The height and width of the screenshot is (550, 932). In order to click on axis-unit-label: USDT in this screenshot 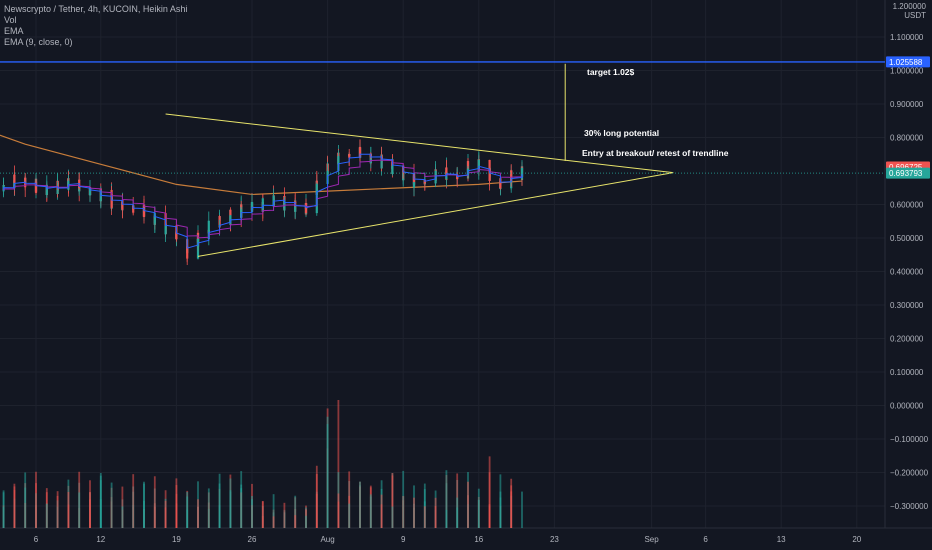, I will do `click(915, 15)`.